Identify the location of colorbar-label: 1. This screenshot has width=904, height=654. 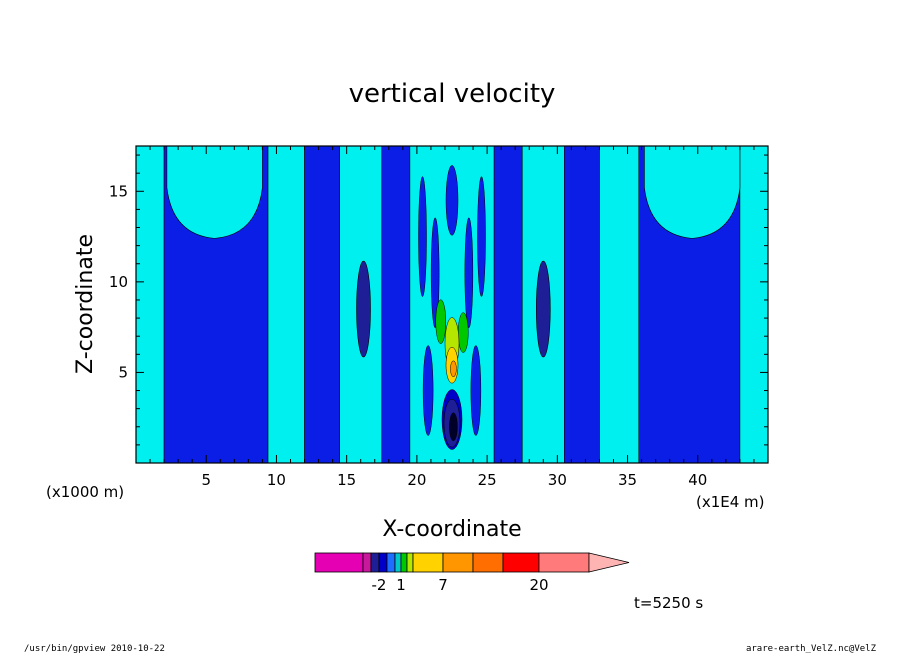
(401, 585).